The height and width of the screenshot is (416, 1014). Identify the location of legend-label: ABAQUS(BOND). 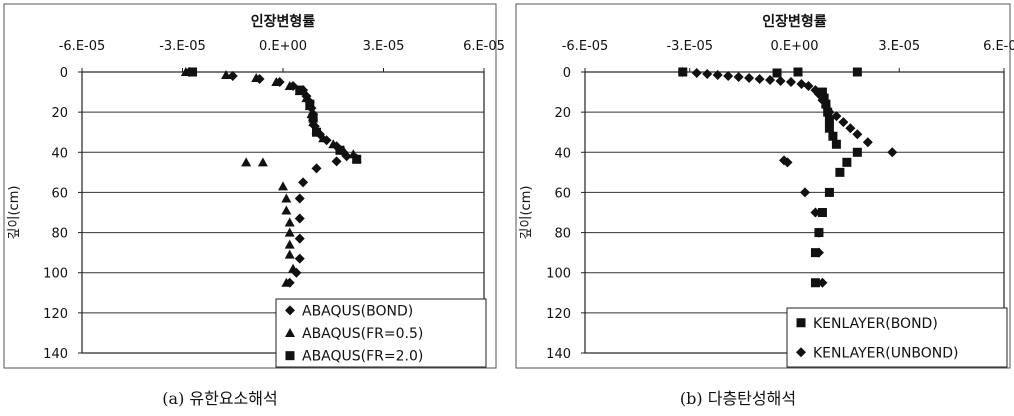
(357, 311).